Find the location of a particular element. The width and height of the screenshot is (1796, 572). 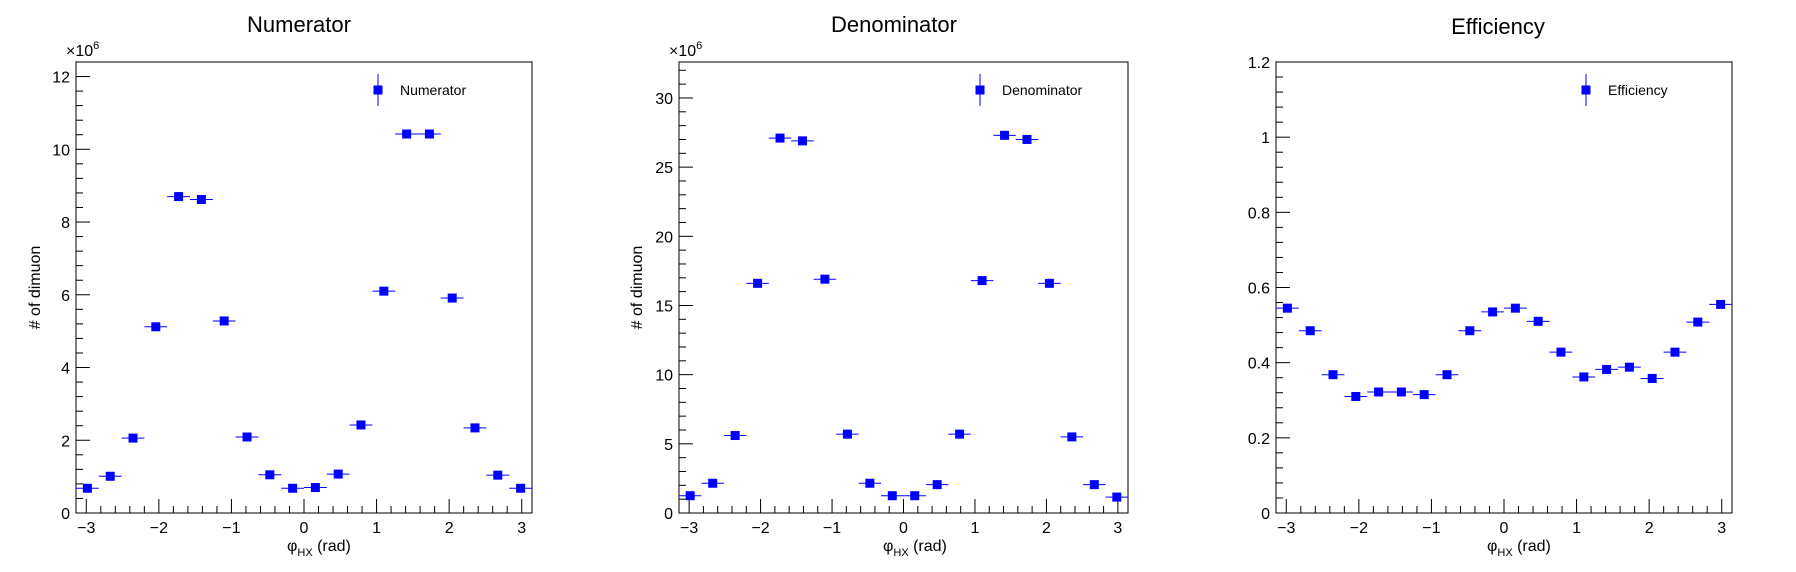

x-axis-label-subscript: HX is located at coordinates (305, 553).